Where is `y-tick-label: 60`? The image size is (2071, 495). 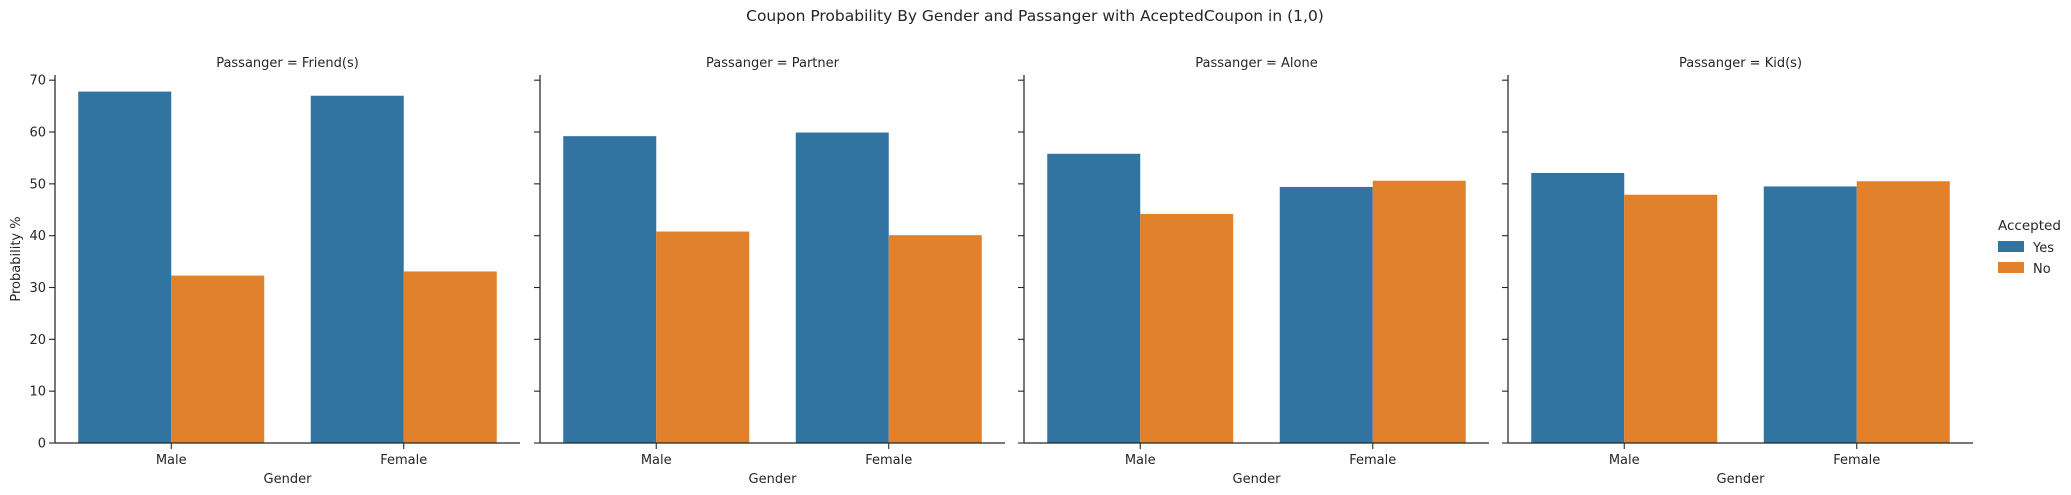 y-tick-label: 60 is located at coordinates (37, 133).